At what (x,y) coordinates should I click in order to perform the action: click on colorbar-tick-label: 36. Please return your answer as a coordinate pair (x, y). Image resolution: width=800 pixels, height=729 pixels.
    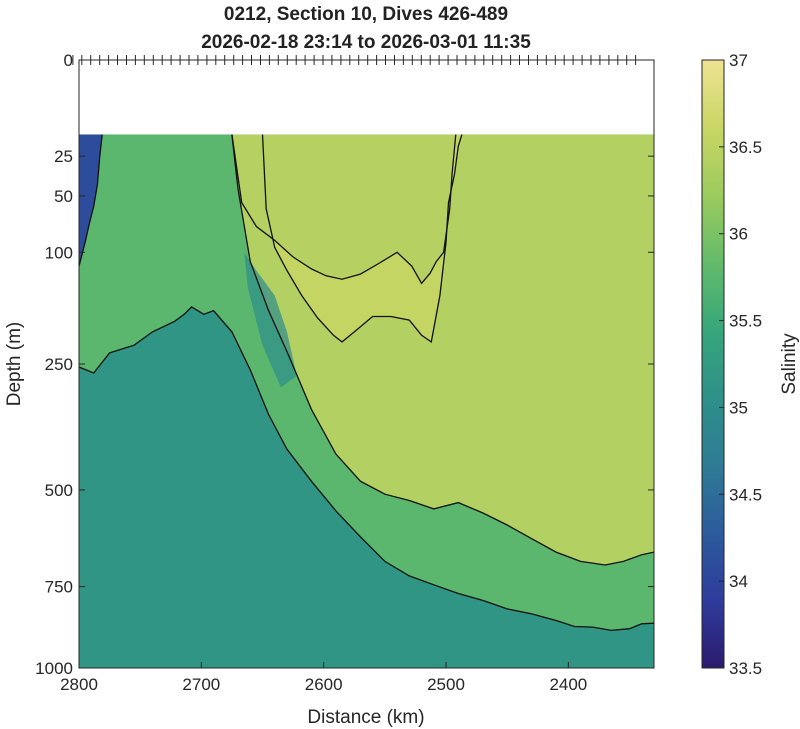
    Looking at the image, I should click on (738, 234).